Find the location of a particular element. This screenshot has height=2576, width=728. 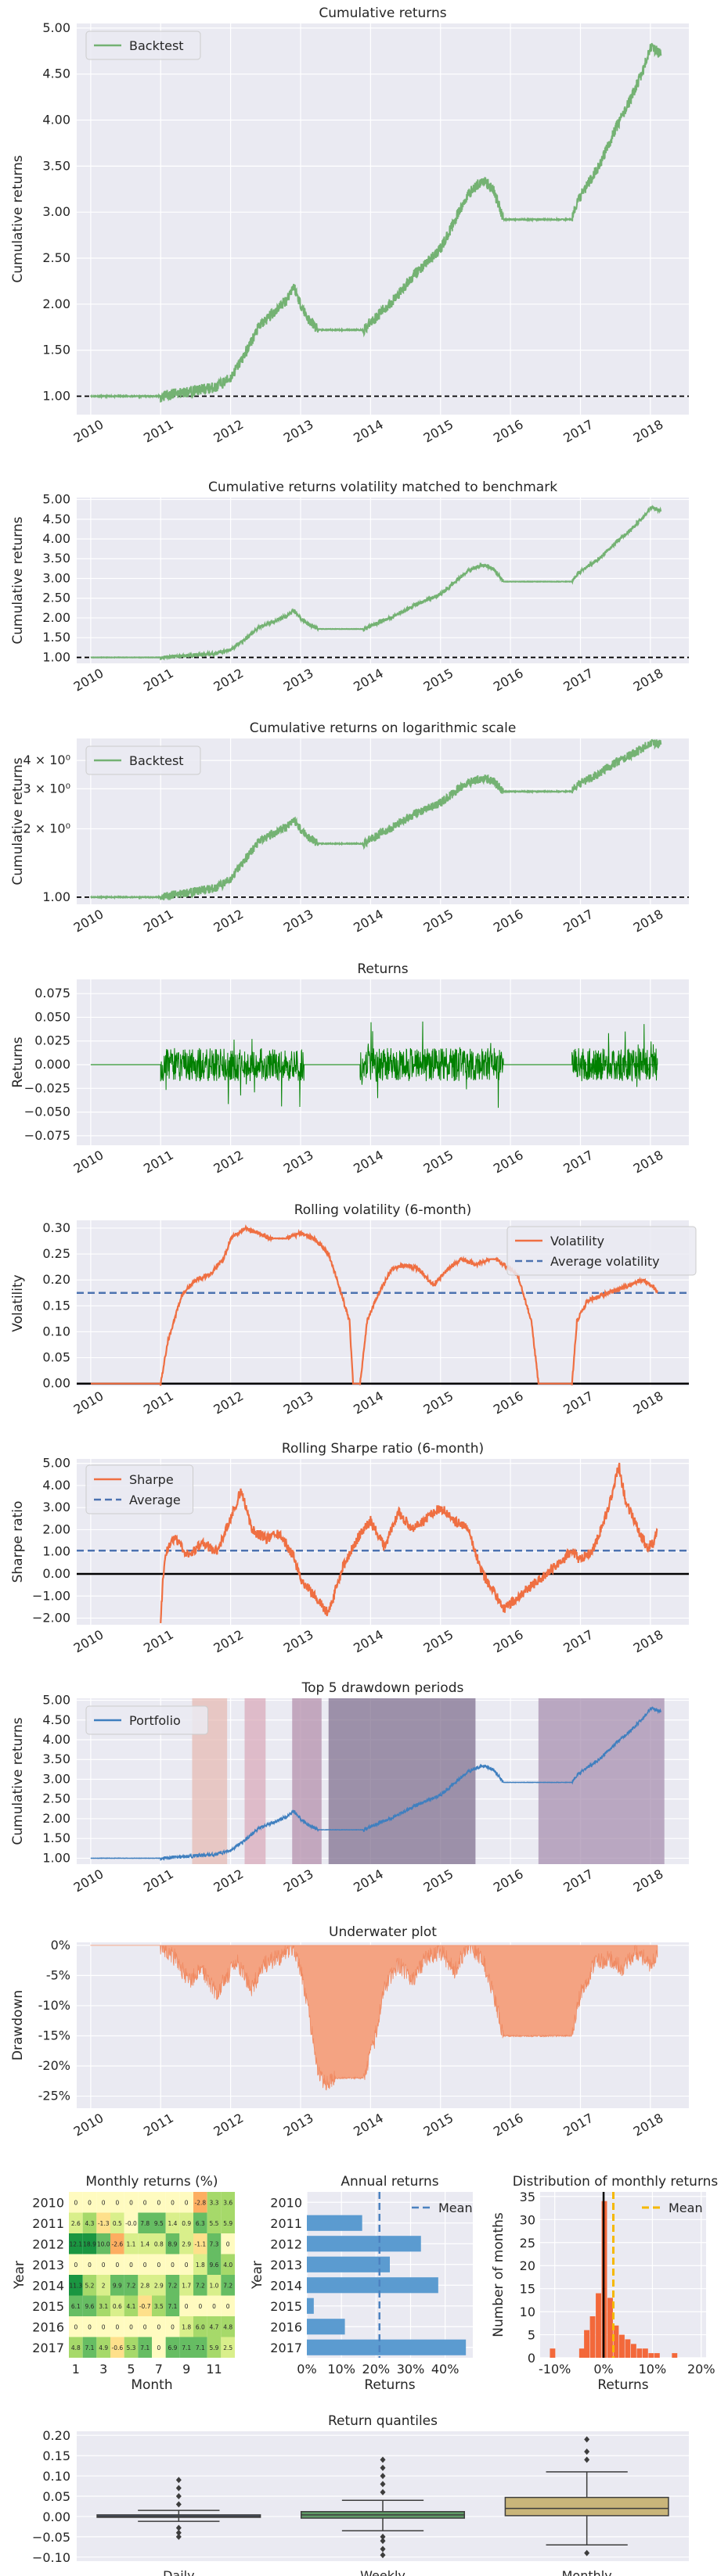

y-tick-label: 2.50 is located at coordinates (56, 598).